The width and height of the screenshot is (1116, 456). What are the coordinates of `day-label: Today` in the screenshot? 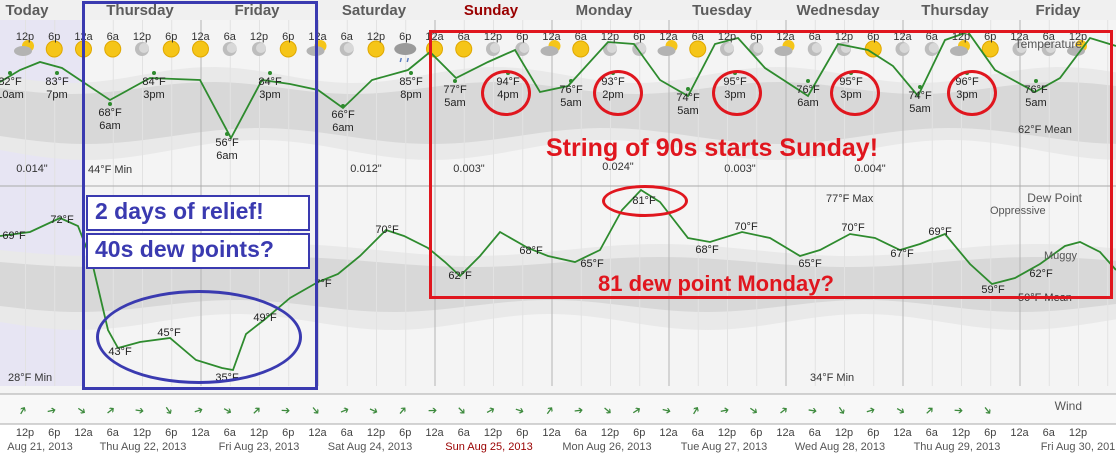 It's located at (27, 10).